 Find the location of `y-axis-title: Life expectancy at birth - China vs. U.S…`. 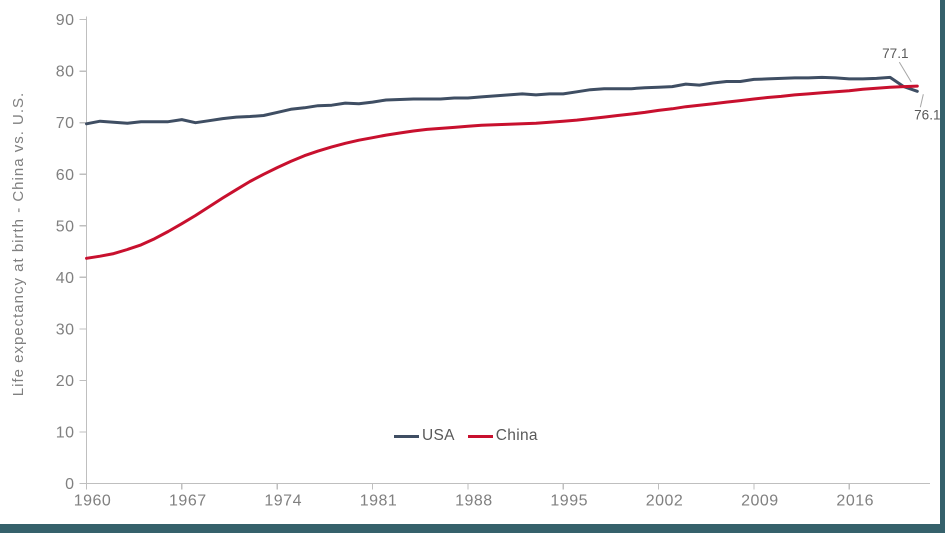

y-axis-title: Life expectancy at birth - China vs. U.S… is located at coordinates (18, 244).